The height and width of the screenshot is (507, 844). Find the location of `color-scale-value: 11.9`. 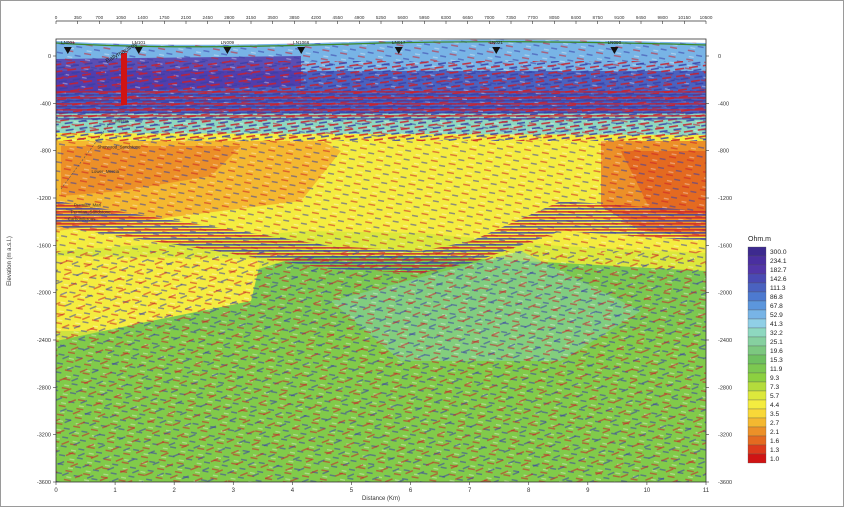

color-scale-value: 11.9 is located at coordinates (776, 369).